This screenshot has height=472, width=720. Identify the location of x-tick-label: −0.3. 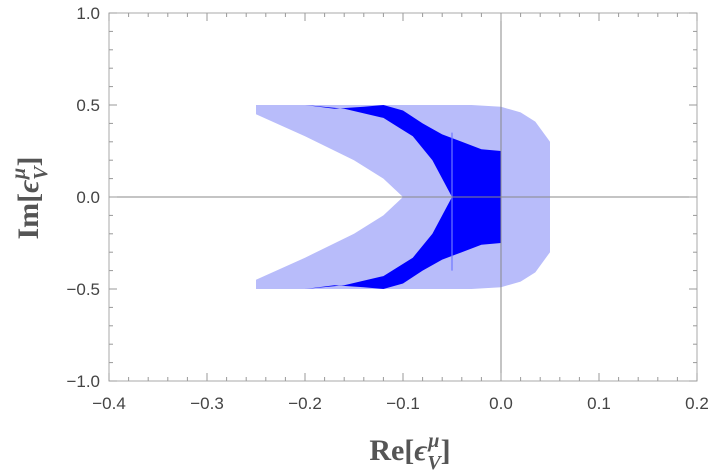
(207, 403).